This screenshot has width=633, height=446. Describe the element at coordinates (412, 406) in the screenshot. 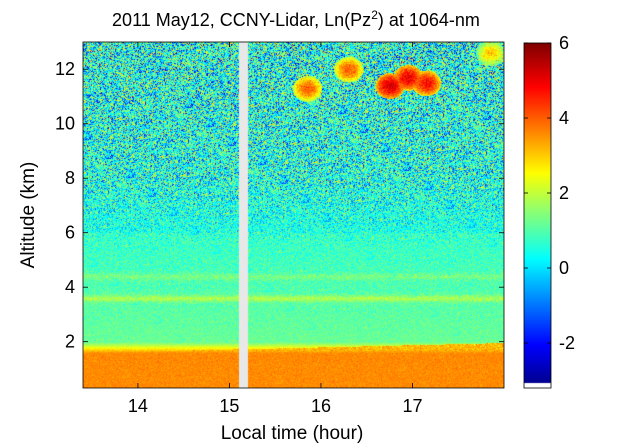

I see `x-tick-label: 17` at that location.